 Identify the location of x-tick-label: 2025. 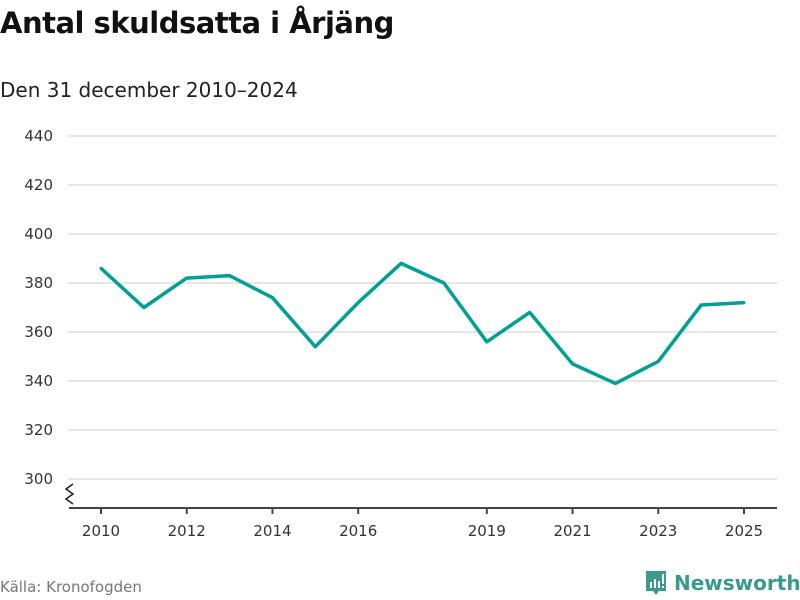
(744, 531).